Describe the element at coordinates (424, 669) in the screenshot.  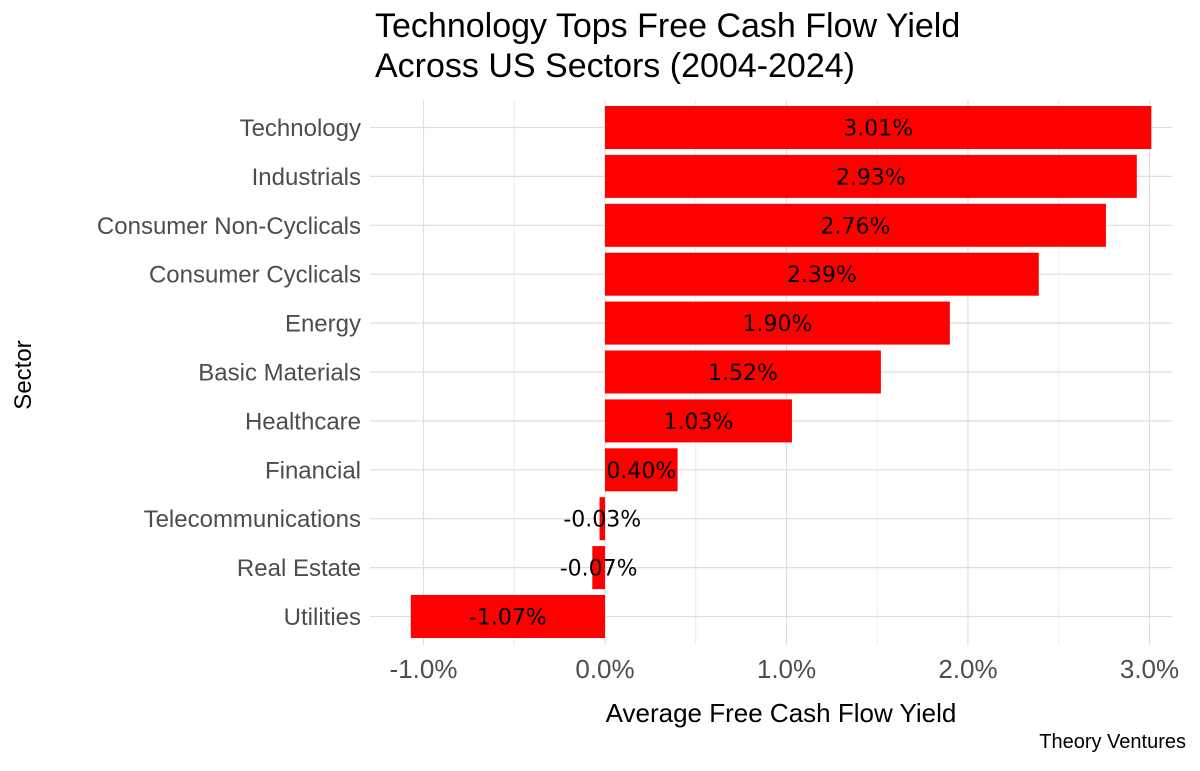
I see `x-tick-label: -1.0%` at that location.